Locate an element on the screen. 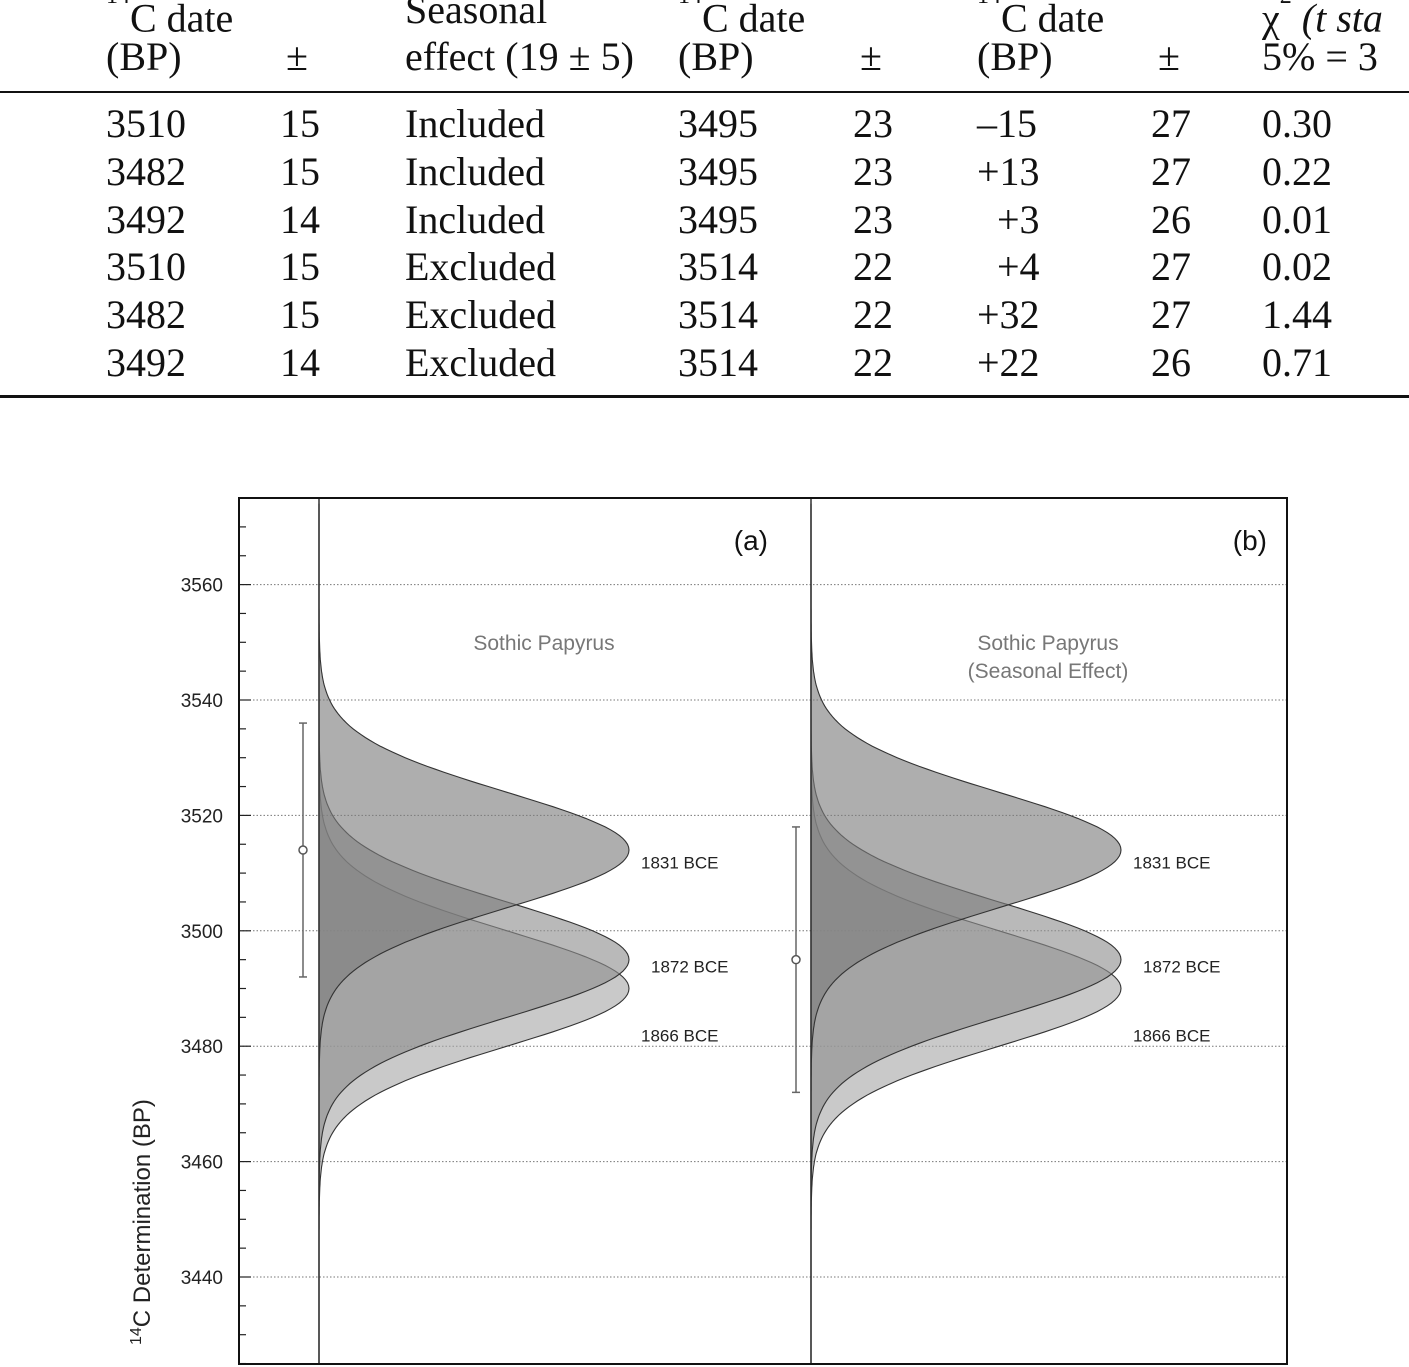 Image resolution: width=1409 pixels, height=1367 pixels. header-c5-line2: ± is located at coordinates (871, 56).